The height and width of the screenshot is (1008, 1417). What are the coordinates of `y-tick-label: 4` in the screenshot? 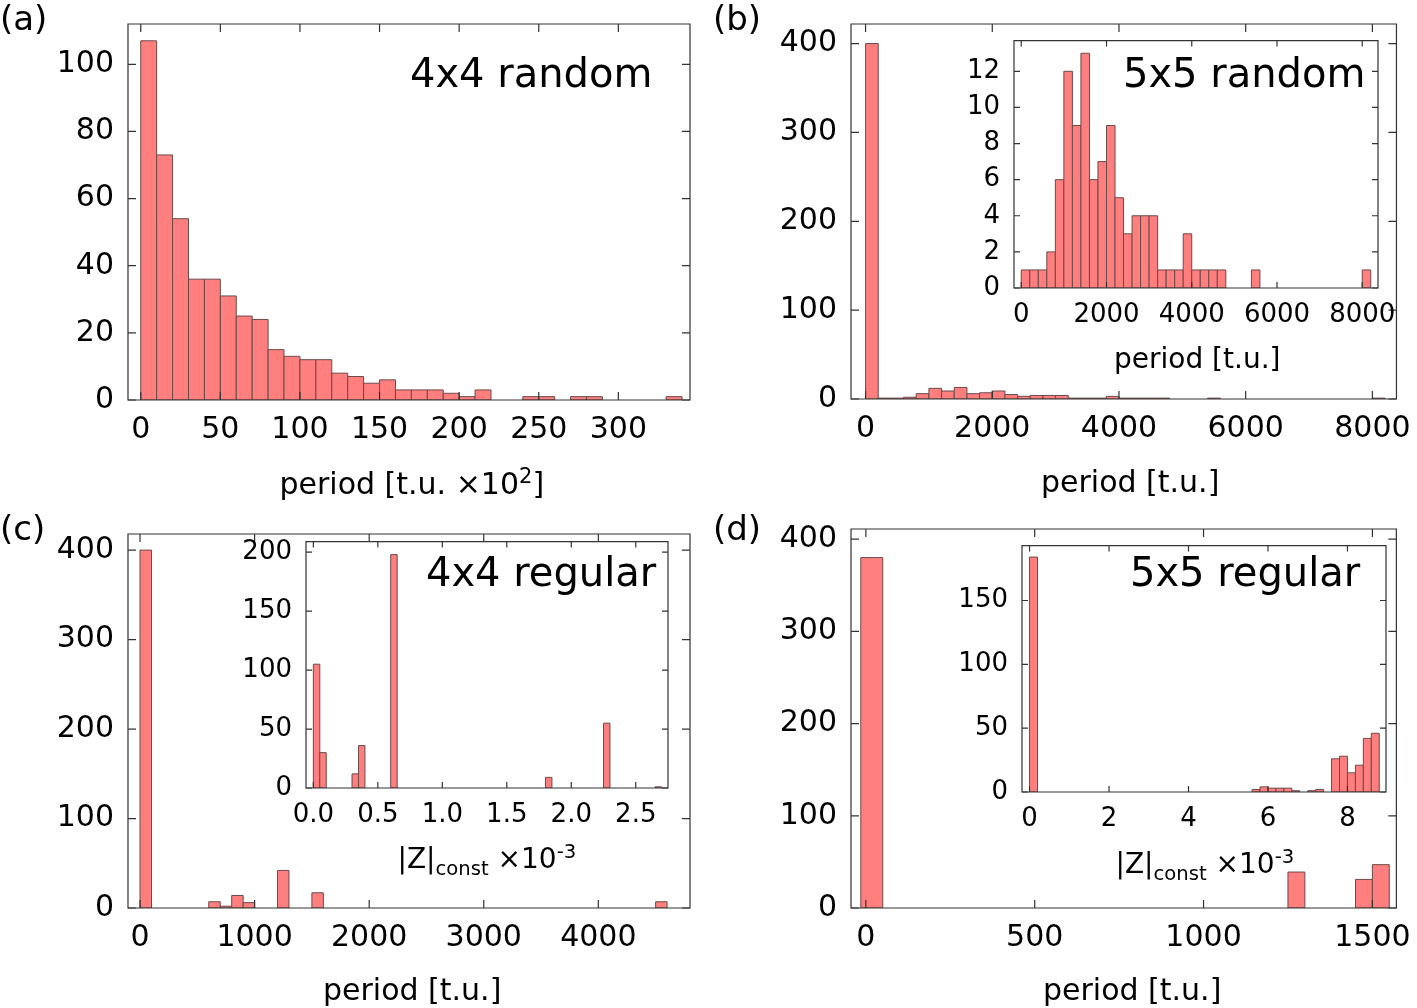 It's located at (991, 213).